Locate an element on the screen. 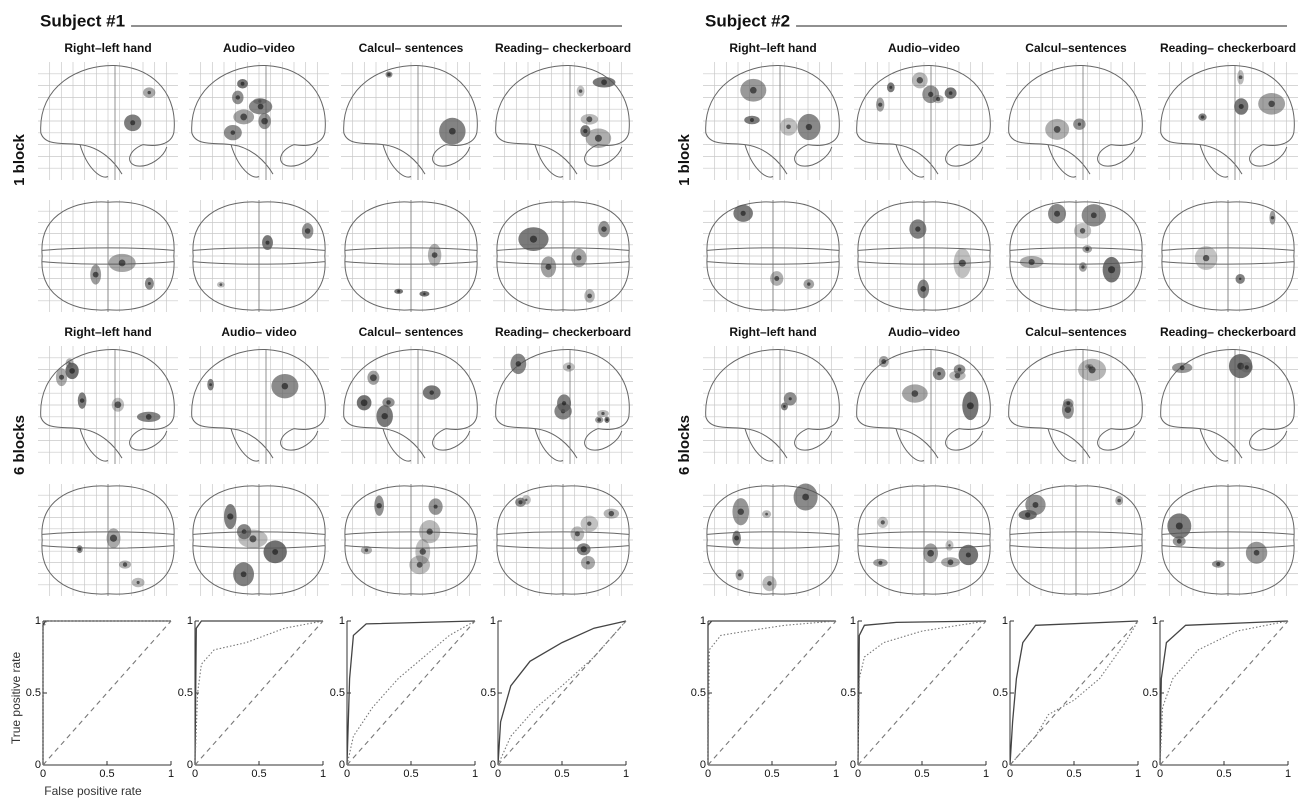 The height and width of the screenshot is (801, 1299). column-title: Calcul– sentences is located at coordinates (411, 48).